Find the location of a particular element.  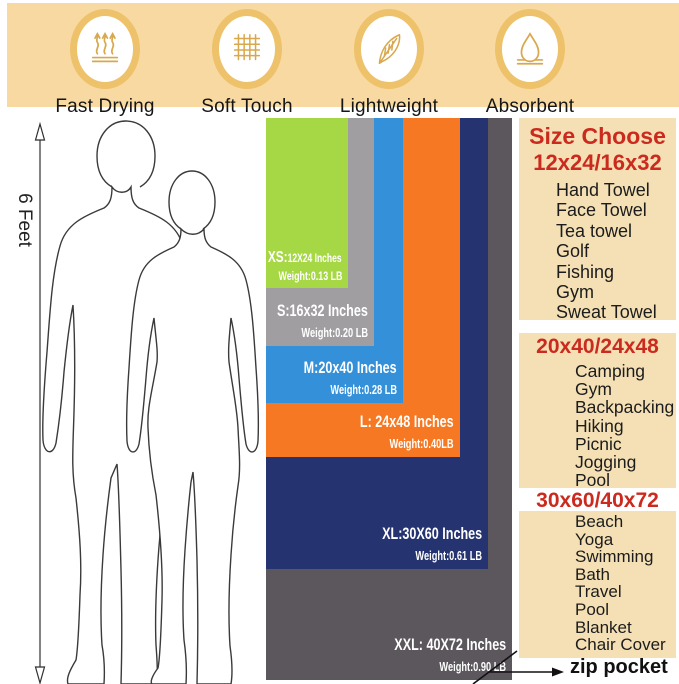

feature-fast-drying: Fast Drying is located at coordinates (105, 63).